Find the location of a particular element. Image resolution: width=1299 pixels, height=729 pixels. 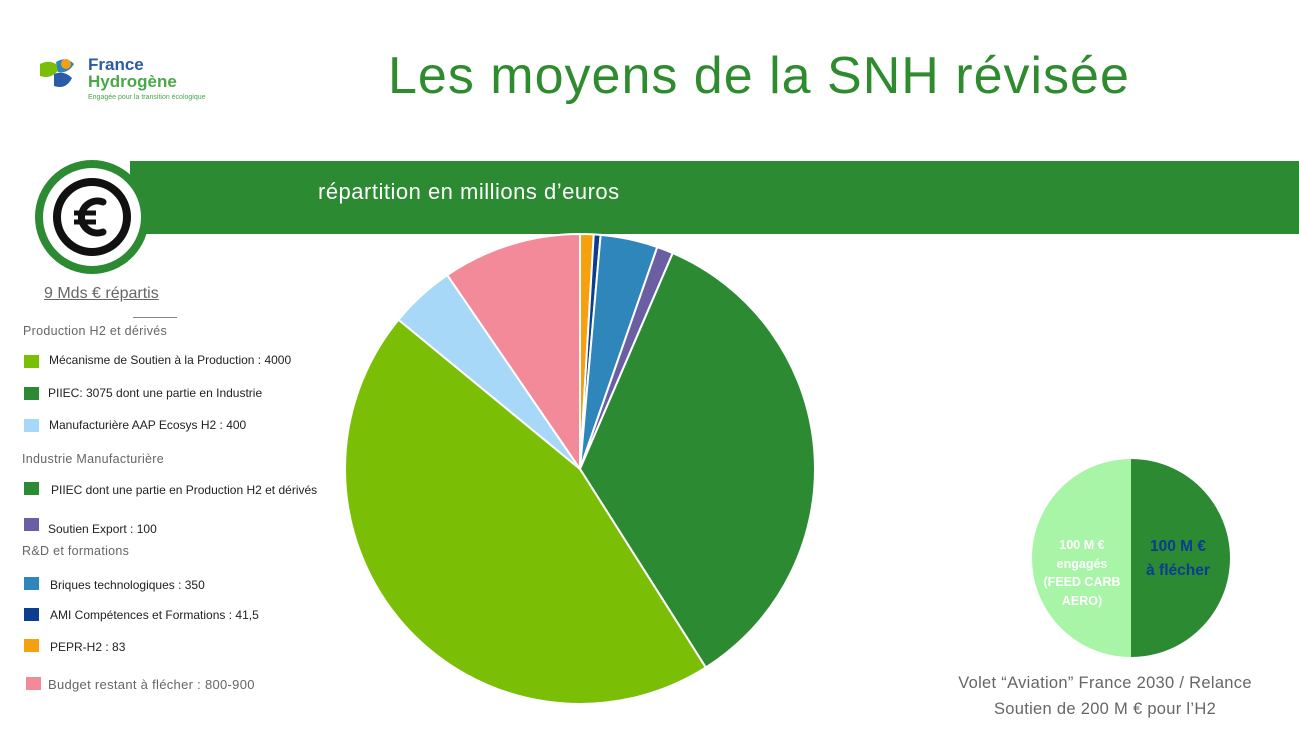

mini-pie-slice-100-m-engages-feed-carb-aero is located at coordinates (1180, 558).